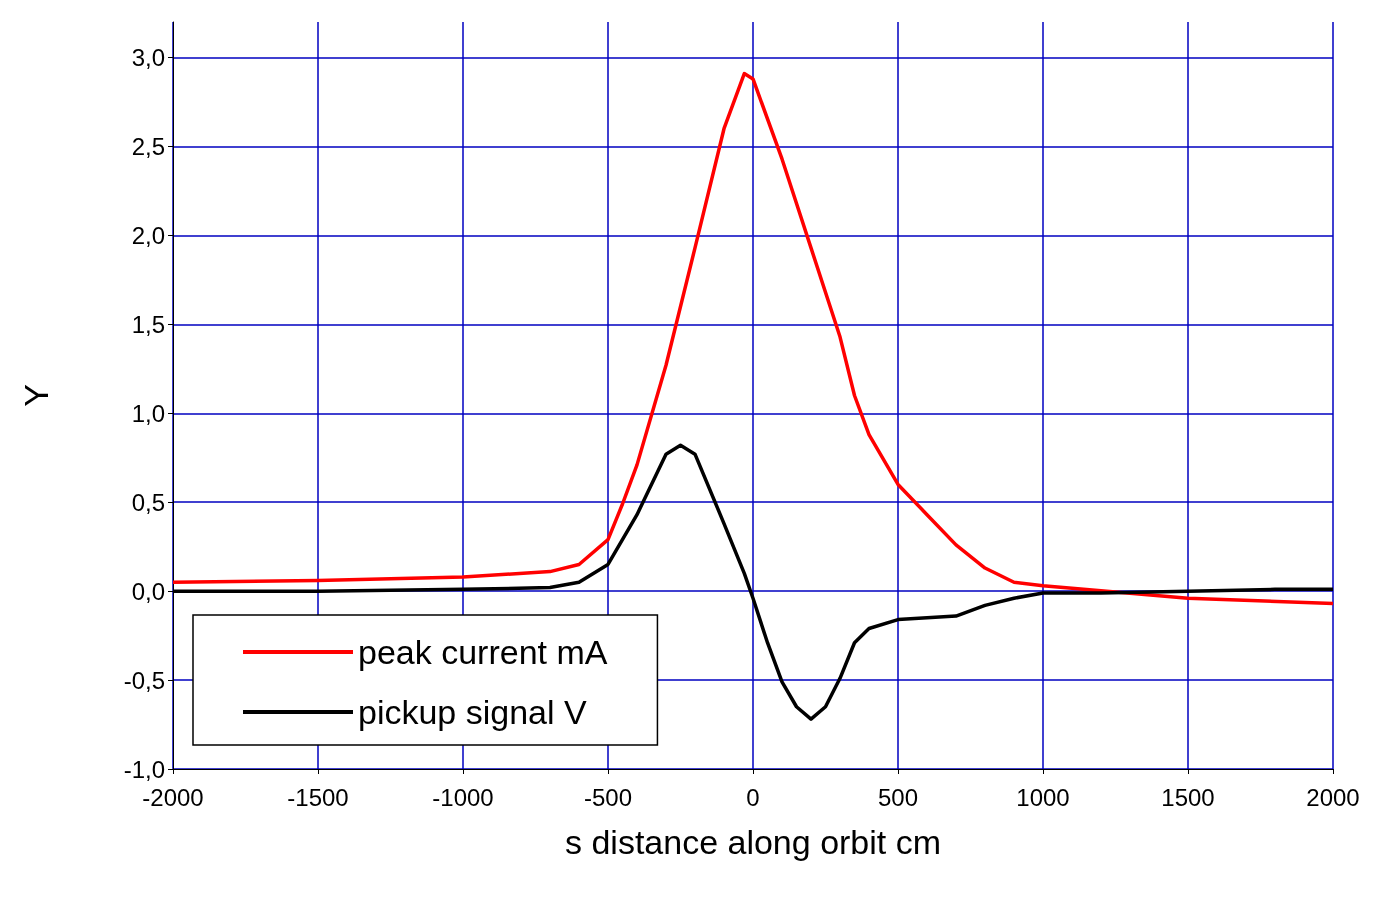 This screenshot has height=903, width=1381. What do you see at coordinates (483, 652) in the screenshot?
I see `legend-label: peak current mA` at bounding box center [483, 652].